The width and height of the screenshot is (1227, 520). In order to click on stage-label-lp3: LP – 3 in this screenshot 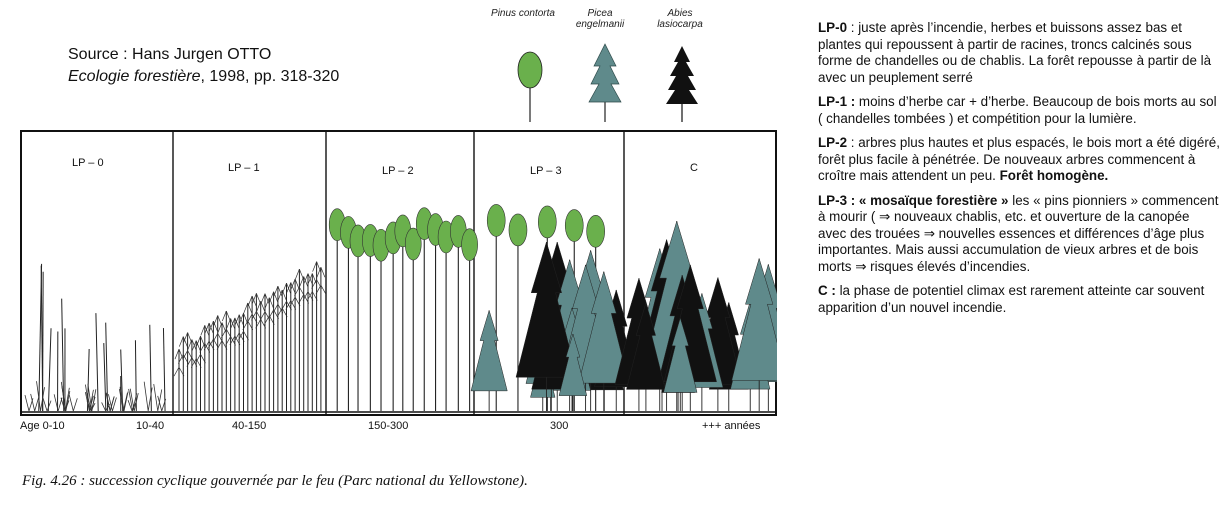, I will do `click(546, 171)`.